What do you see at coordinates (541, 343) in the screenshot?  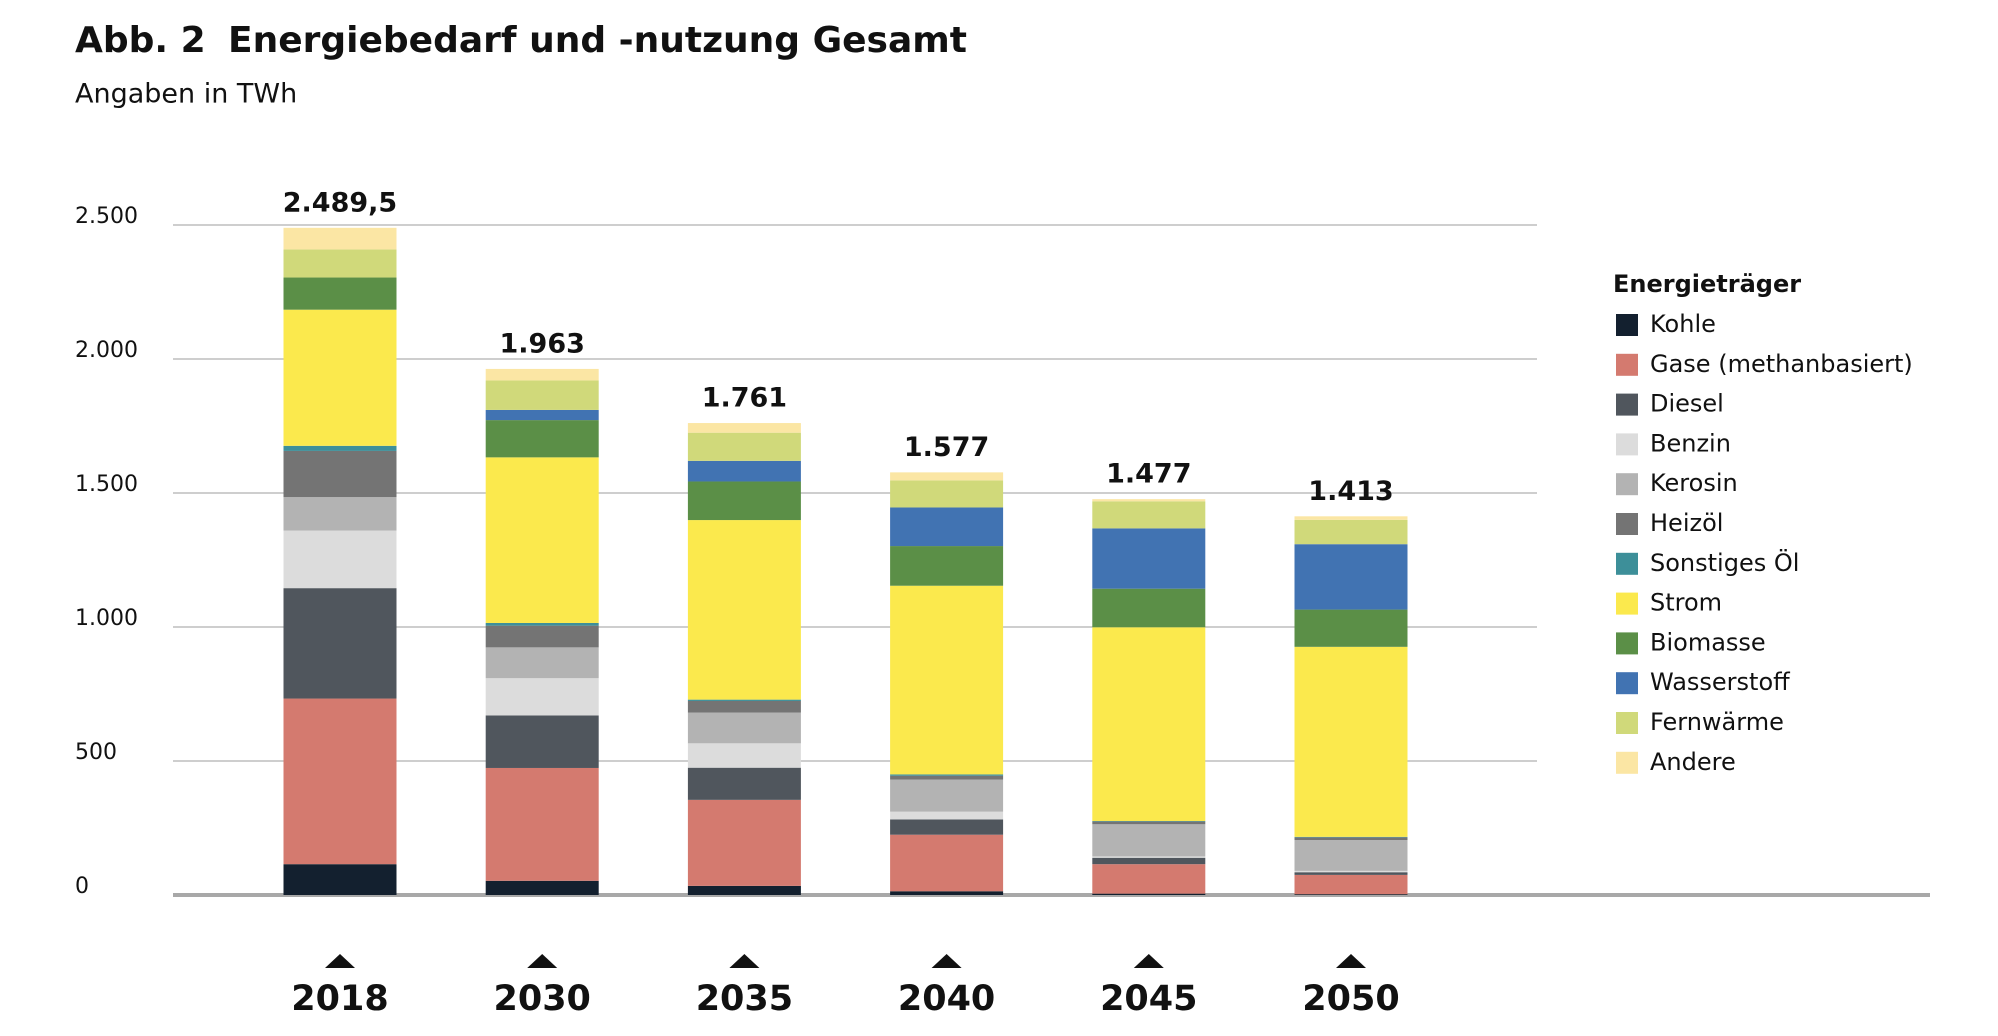 I see `total-label: 1.963` at bounding box center [541, 343].